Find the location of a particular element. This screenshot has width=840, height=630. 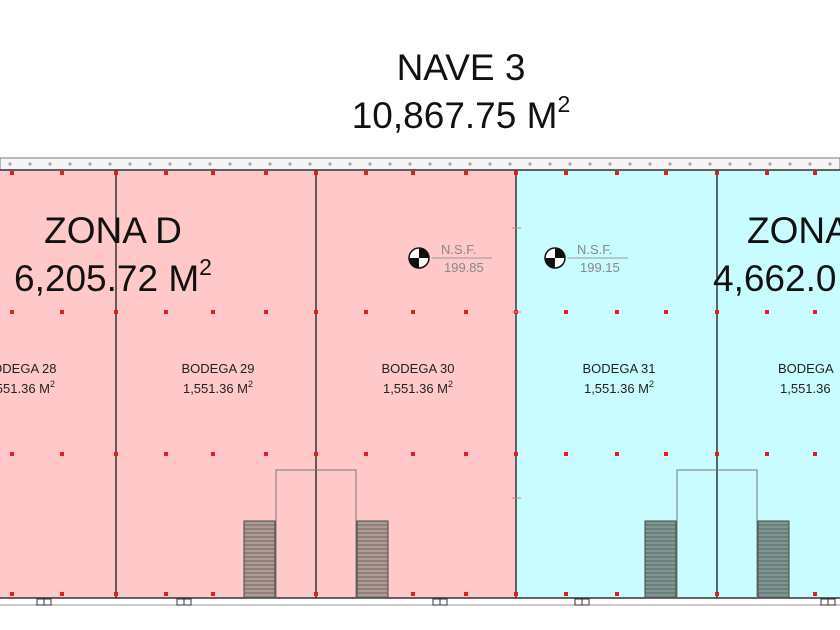

level-marker-2: N.S.F. 199.15 is located at coordinates (586, 258).